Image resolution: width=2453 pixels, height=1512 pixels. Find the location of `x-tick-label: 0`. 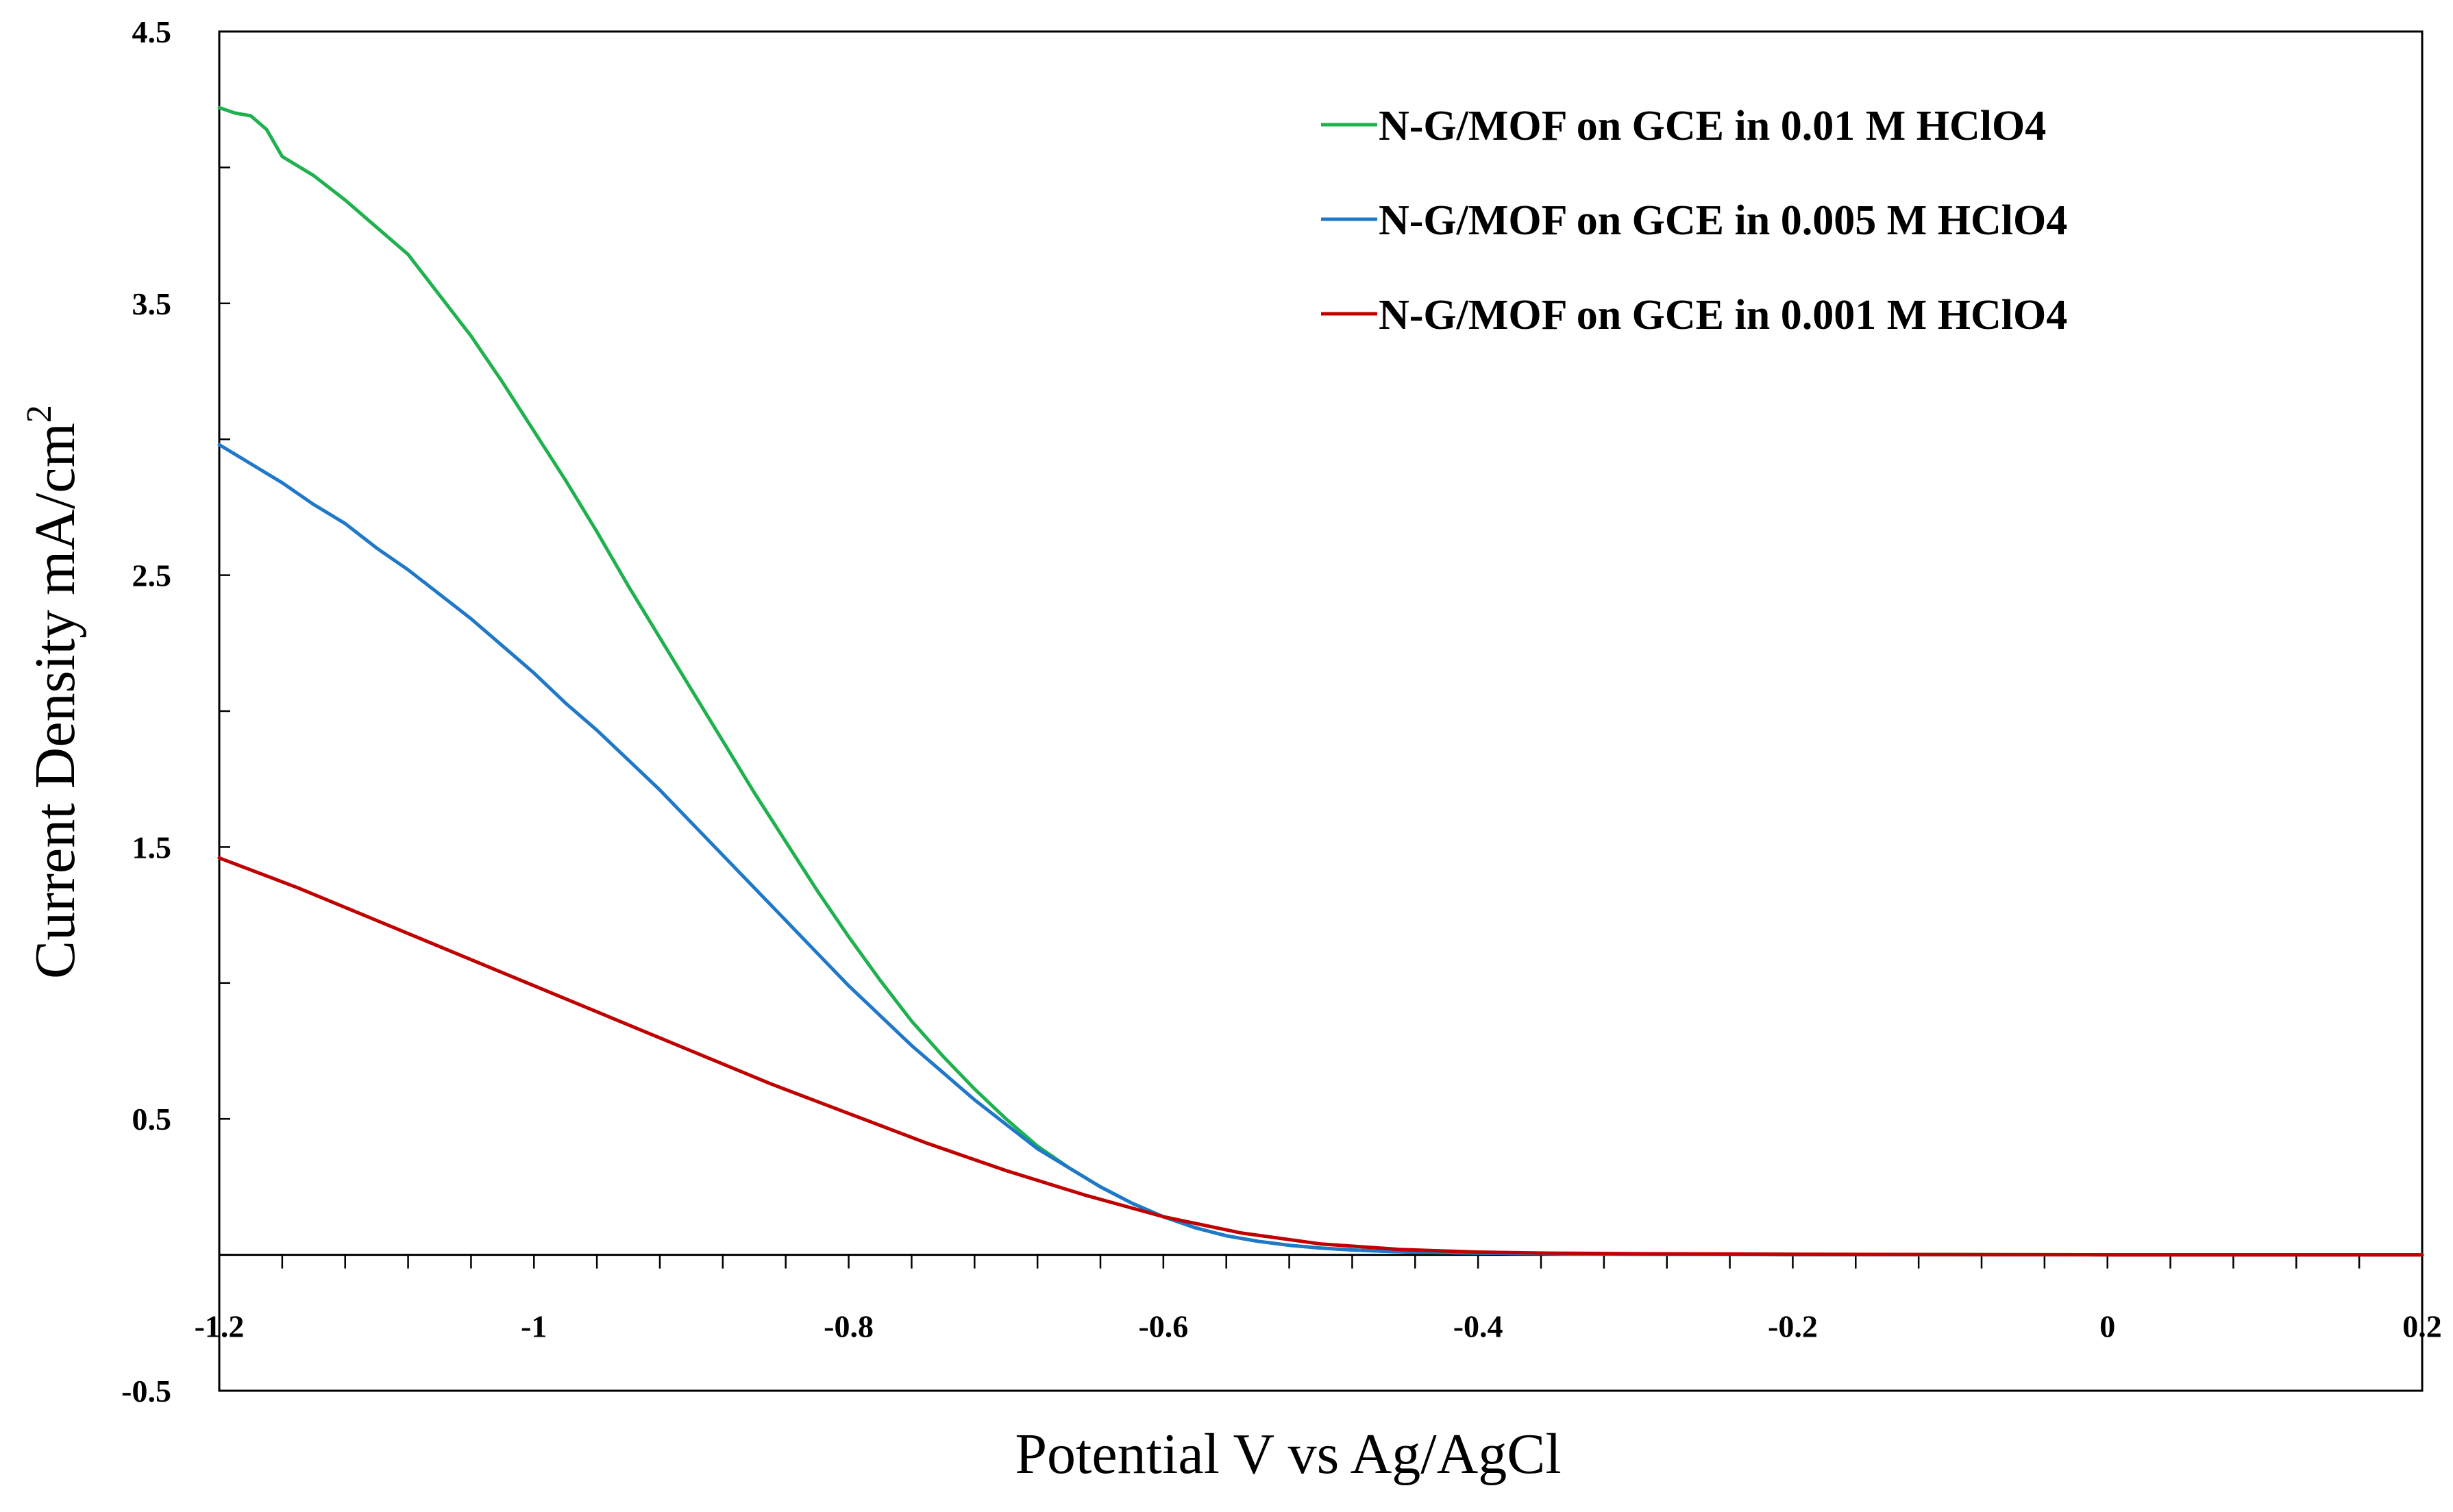

x-tick-label: 0 is located at coordinates (2107, 1326).